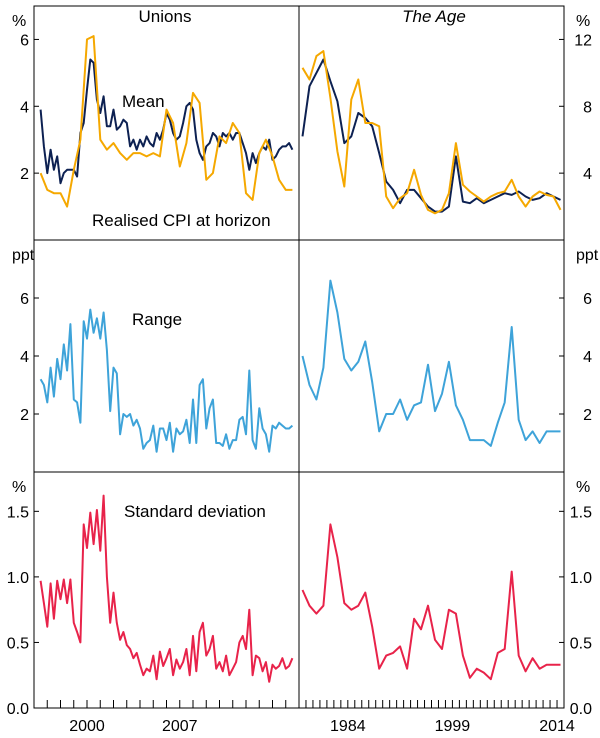 This screenshot has width=600, height=738. Describe the element at coordinates (18, 643) in the screenshot. I see `y-tick-label-left: 0.5` at that location.